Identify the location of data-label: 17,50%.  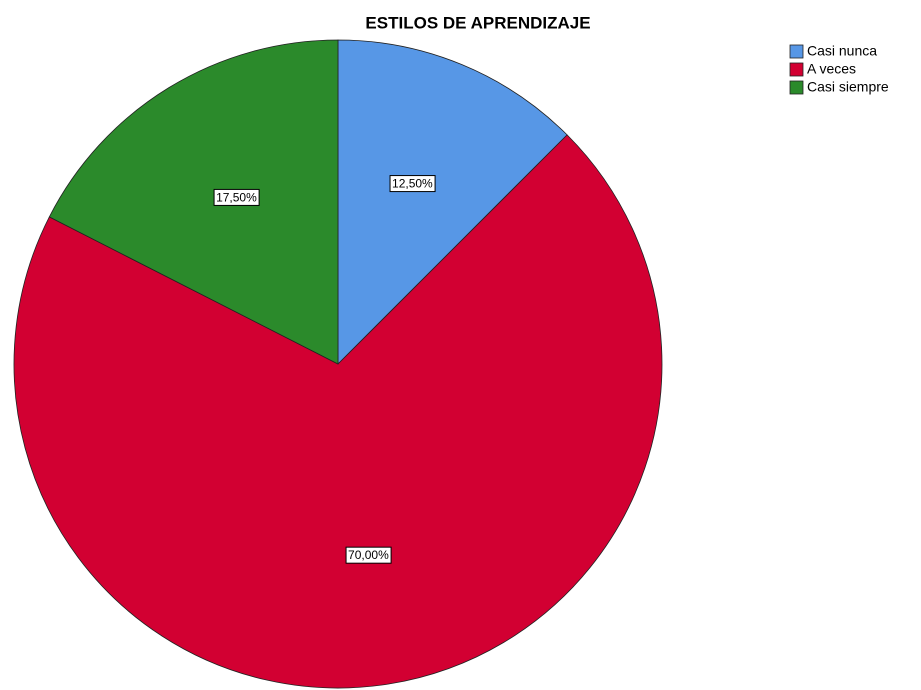
(236, 197).